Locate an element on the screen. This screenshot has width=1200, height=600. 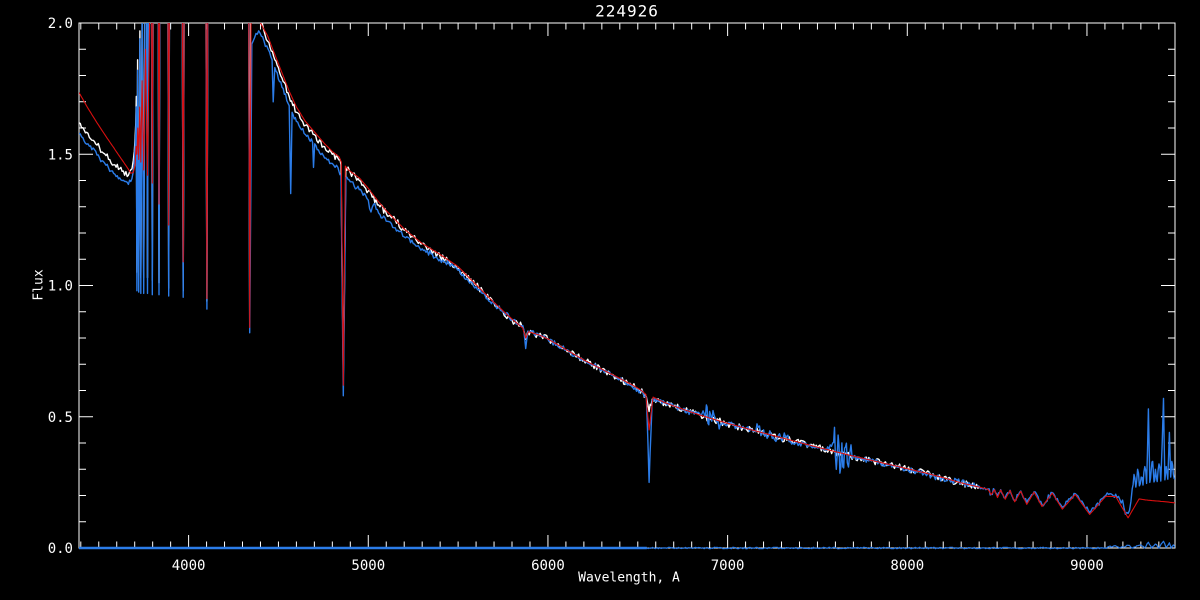
y-tick-label: 1.5 is located at coordinates (60, 155).